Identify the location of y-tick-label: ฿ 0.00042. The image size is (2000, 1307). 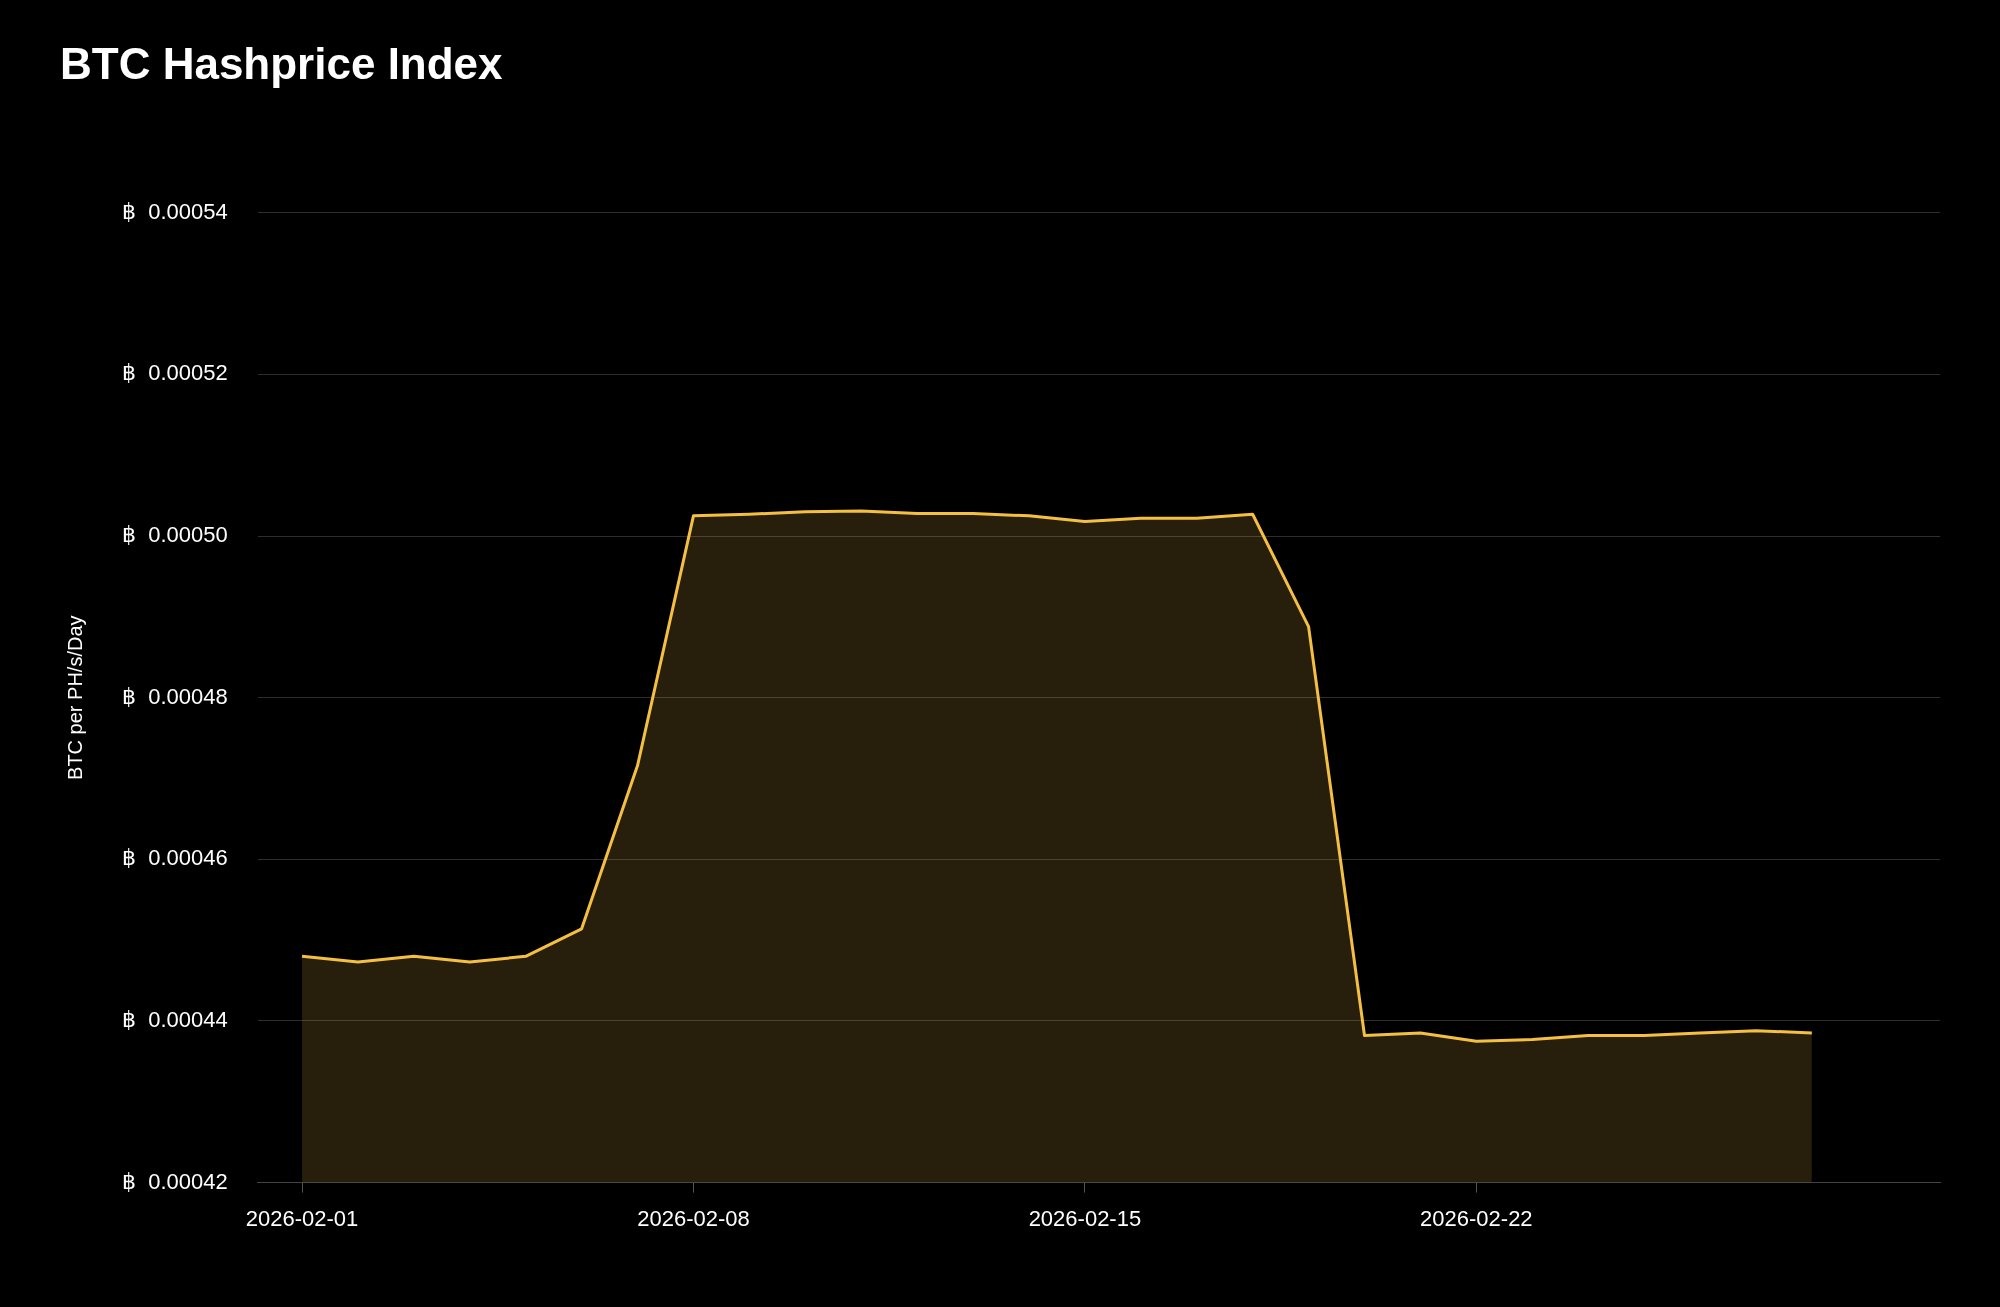
(175, 1181).